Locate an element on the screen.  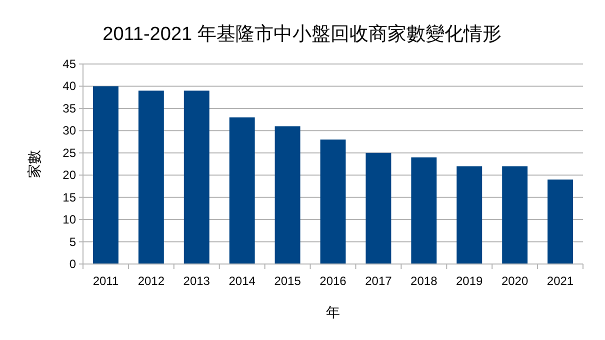
y-tick-label: 25 is located at coordinates (69, 153).